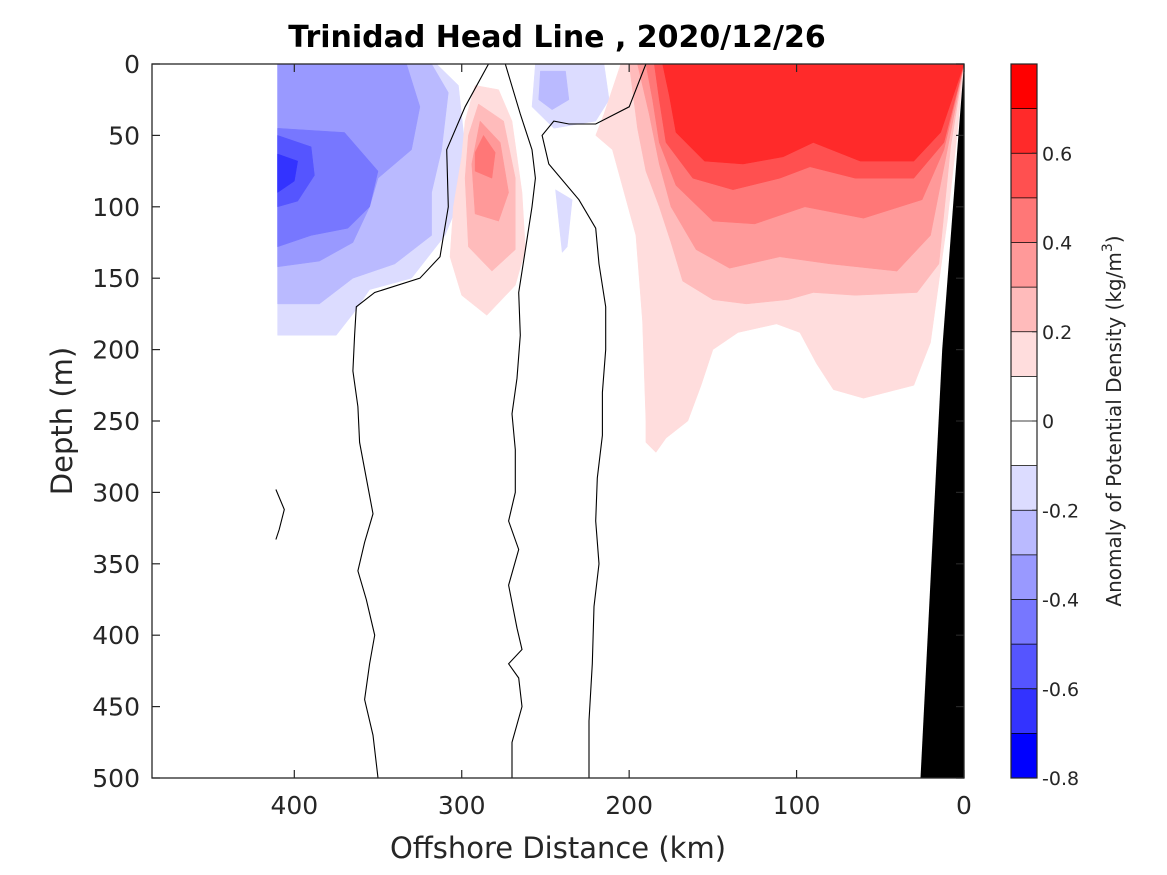 The width and height of the screenshot is (1167, 875). I want to click on colorbar-tick-label: 0.4, so click(1057, 244).